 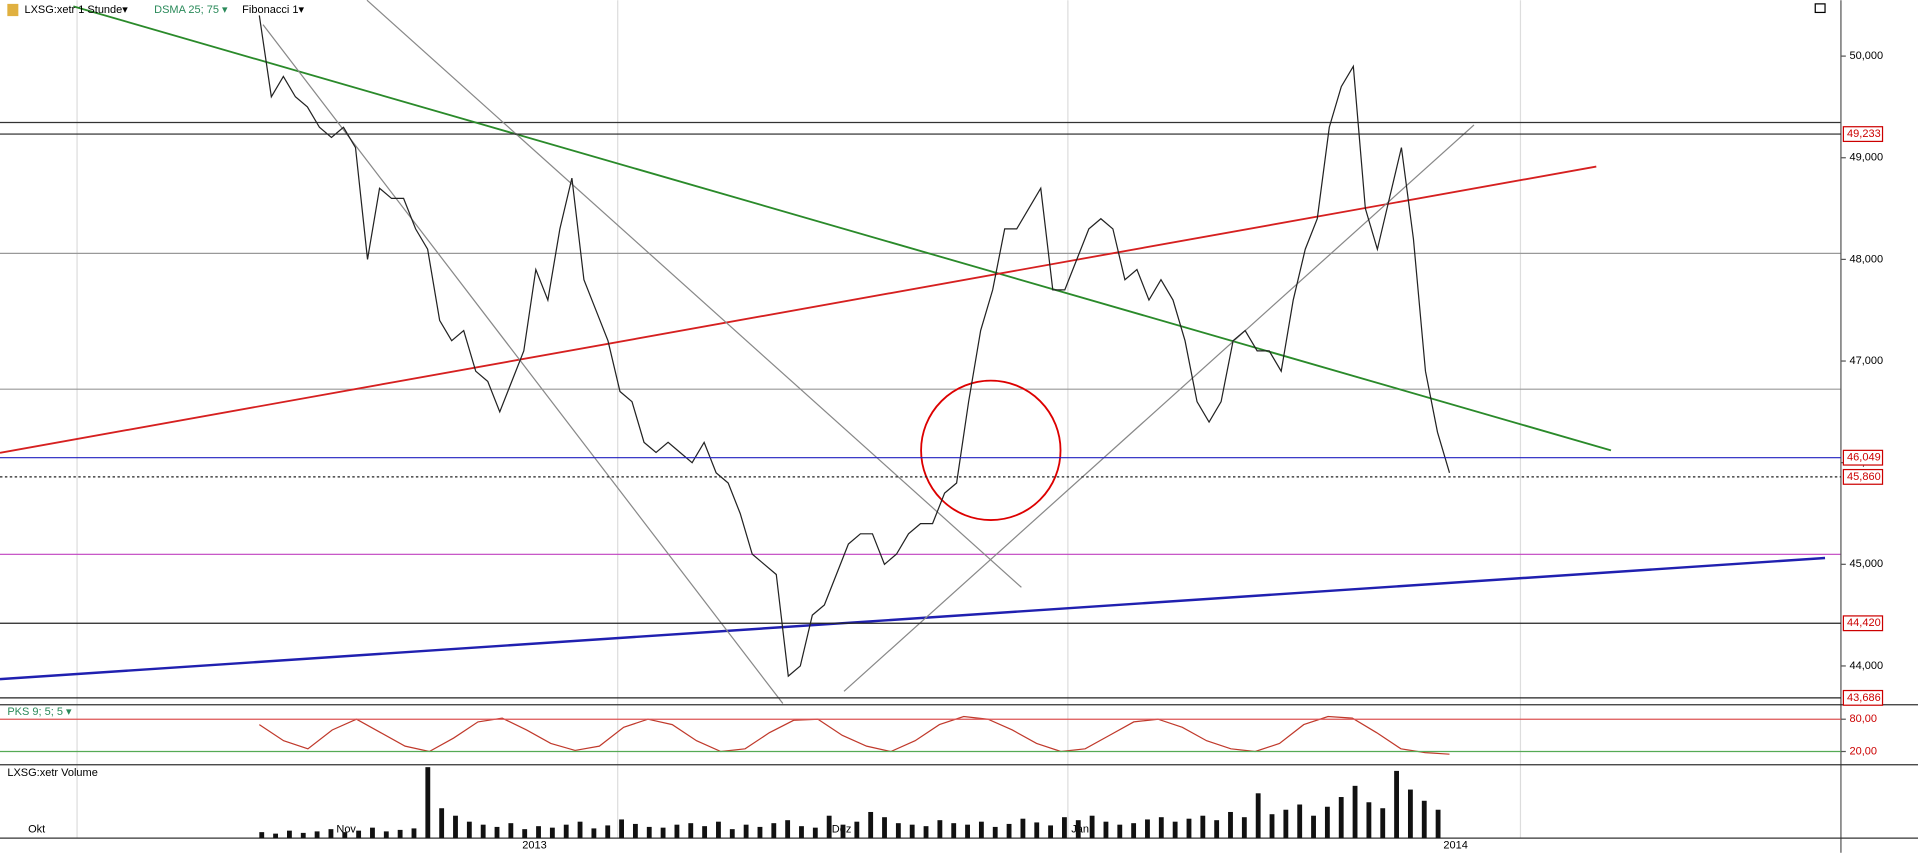 What do you see at coordinates (534, 845) in the screenshot?
I see `year-label: 2013` at bounding box center [534, 845].